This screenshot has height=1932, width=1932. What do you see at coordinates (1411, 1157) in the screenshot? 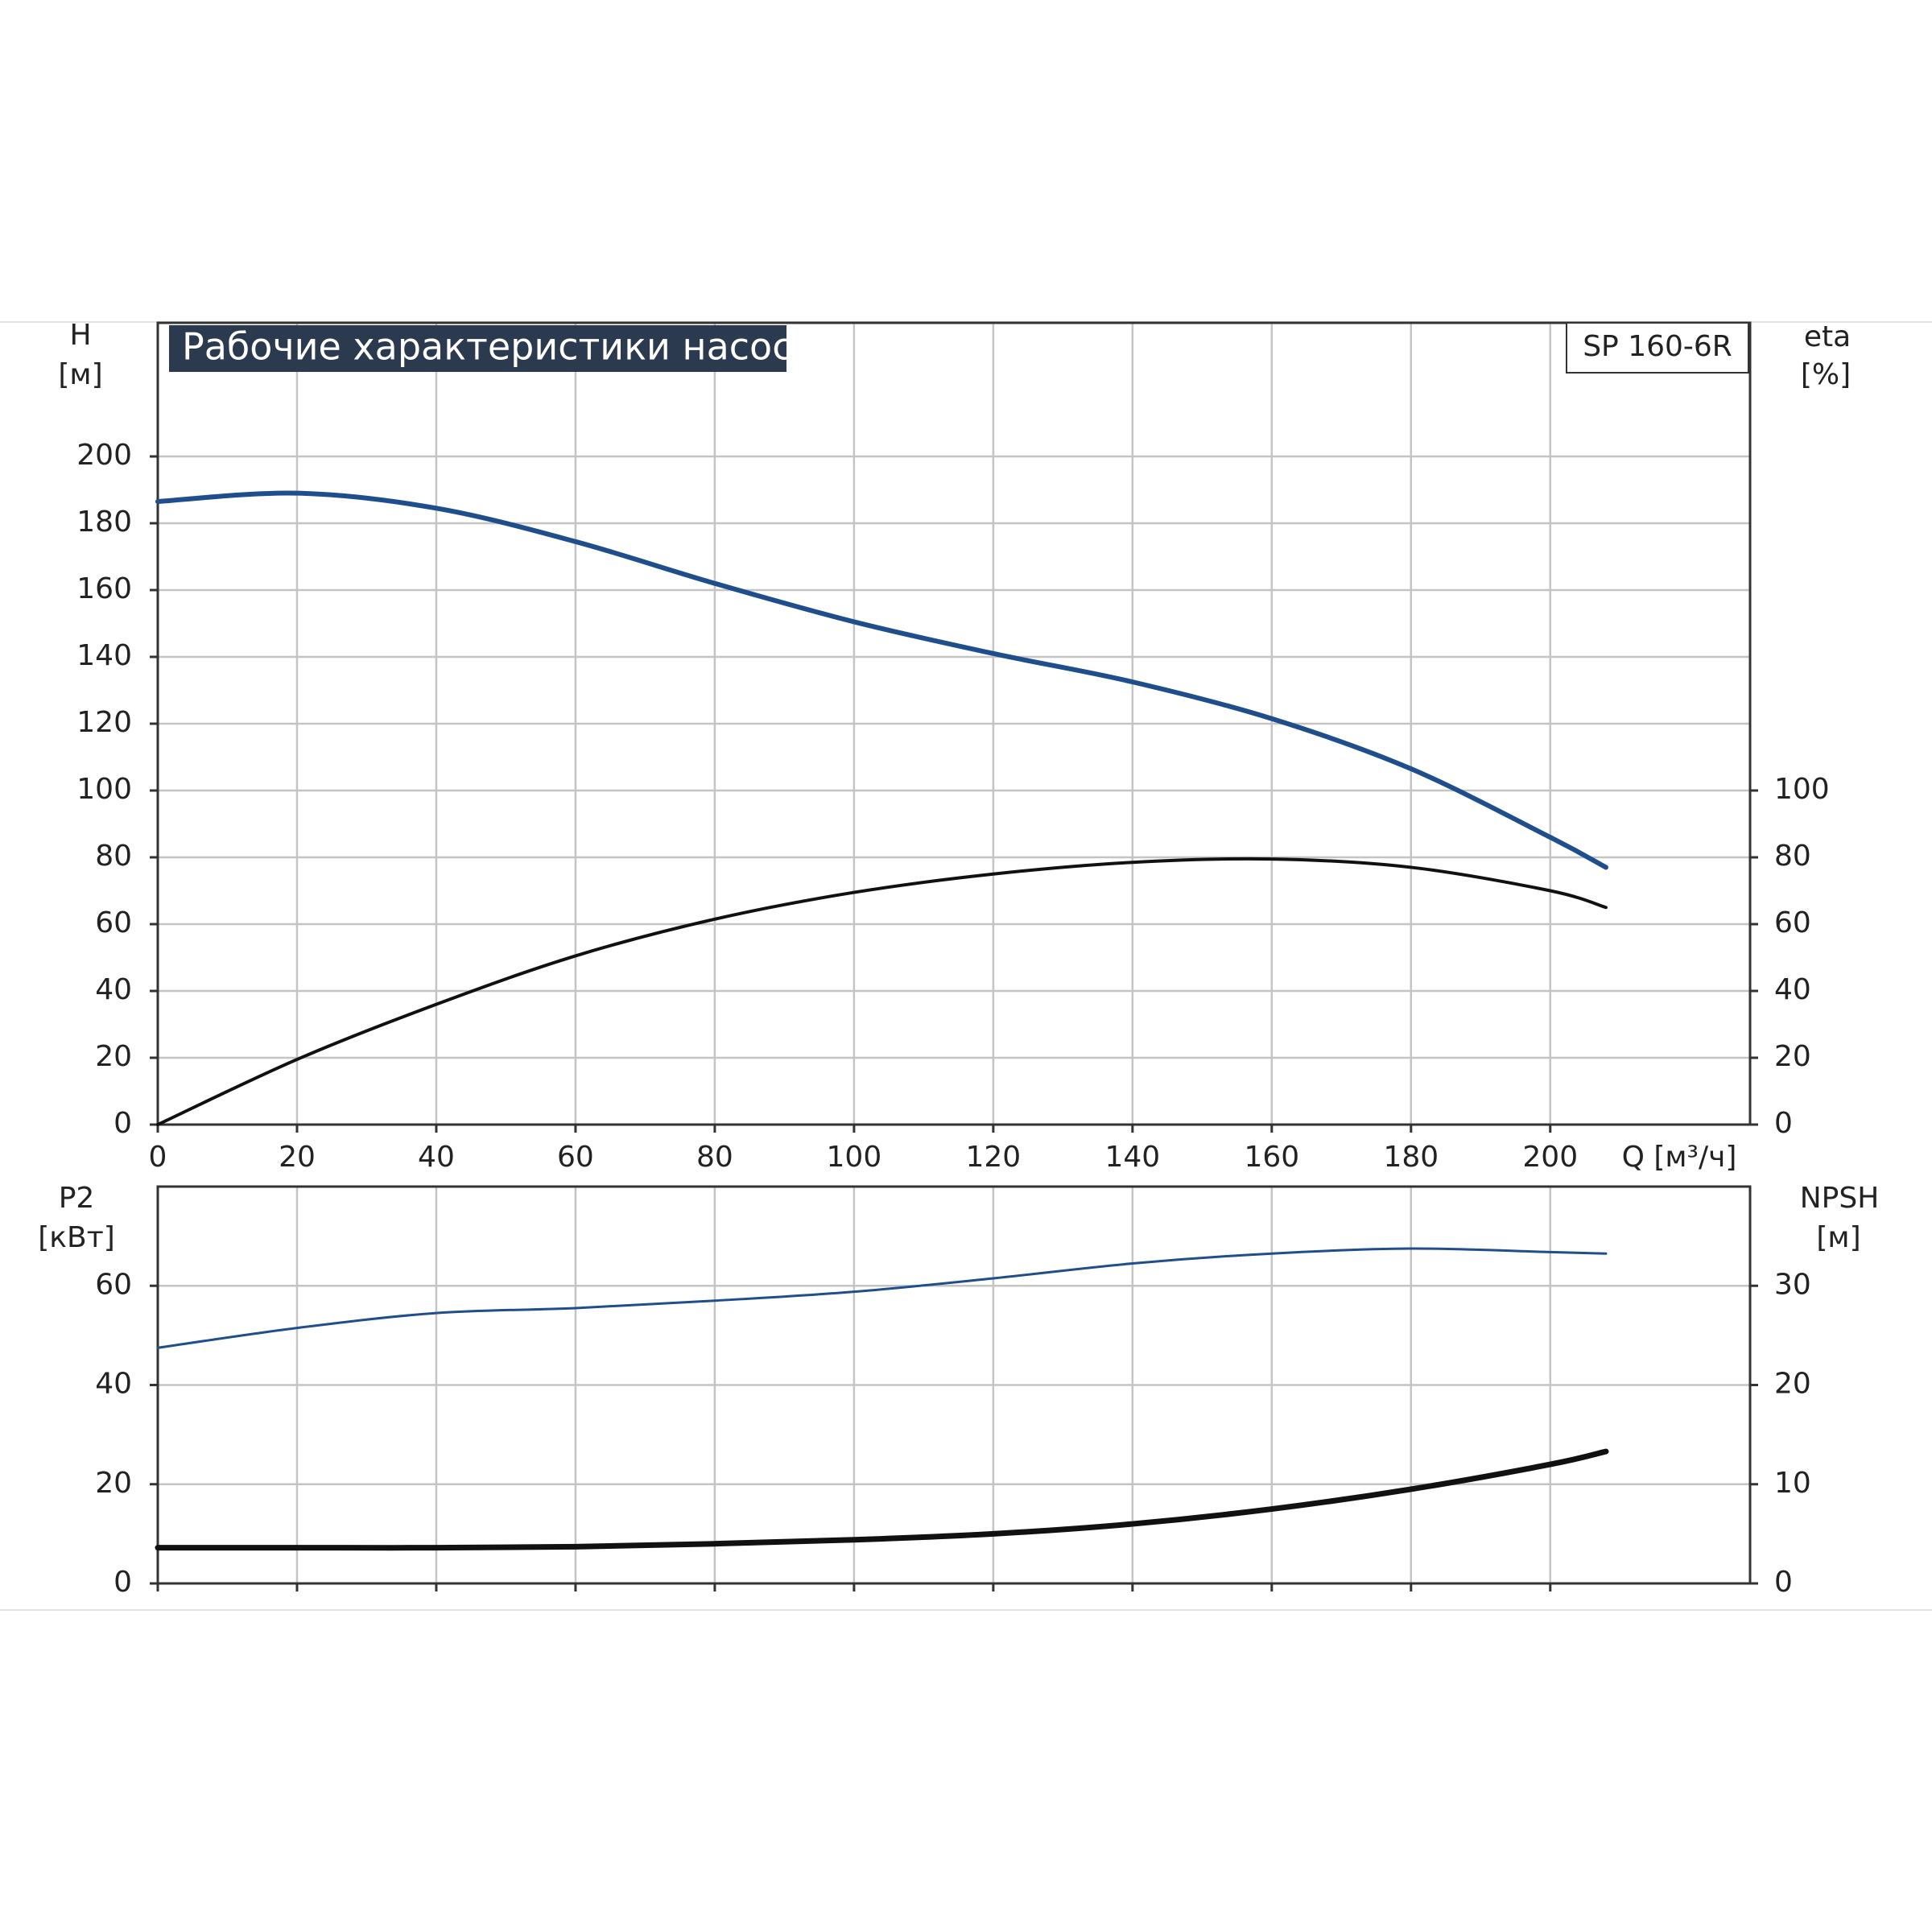
I see `x-tick-label: 180` at bounding box center [1411, 1157].